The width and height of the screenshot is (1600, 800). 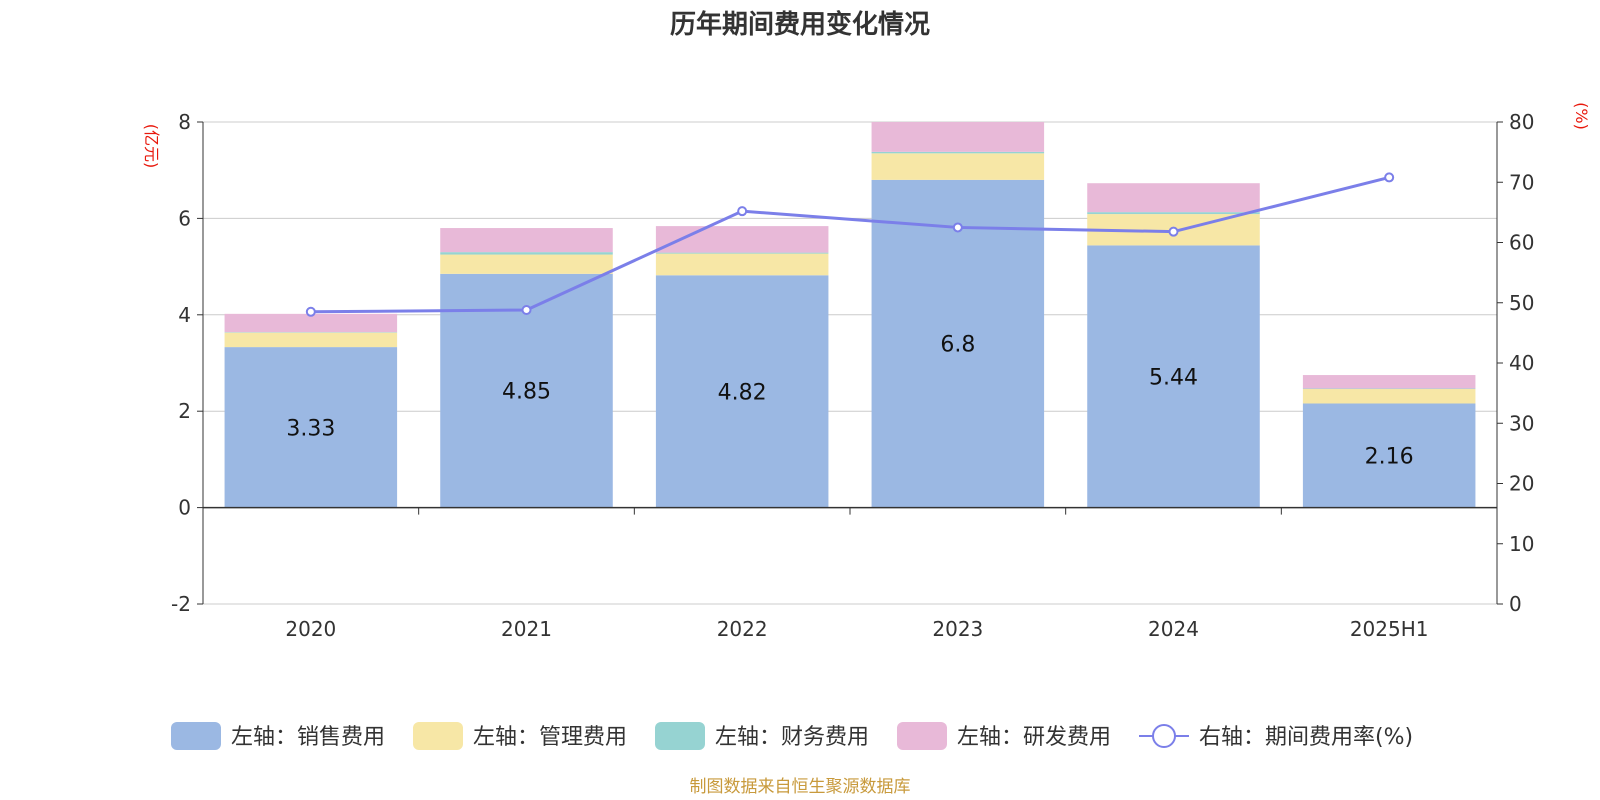 I want to click on legend-item: 右轴：期间费用率(%), so click(x=1276, y=737).